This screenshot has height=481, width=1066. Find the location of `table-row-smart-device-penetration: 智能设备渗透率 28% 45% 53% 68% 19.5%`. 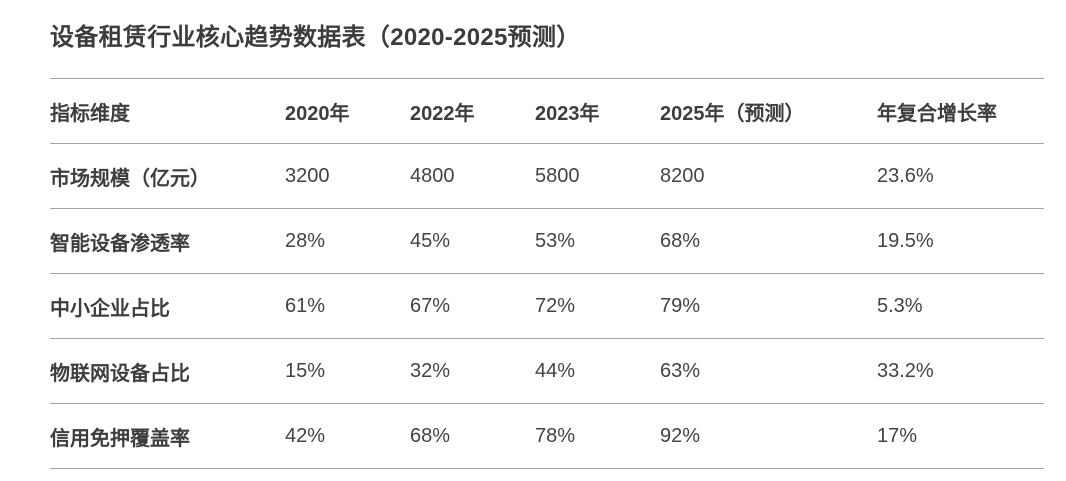

table-row-smart-device-penetration: 智能设备渗透率 28% 45% 53% 68% 19.5% is located at coordinates (547, 241).